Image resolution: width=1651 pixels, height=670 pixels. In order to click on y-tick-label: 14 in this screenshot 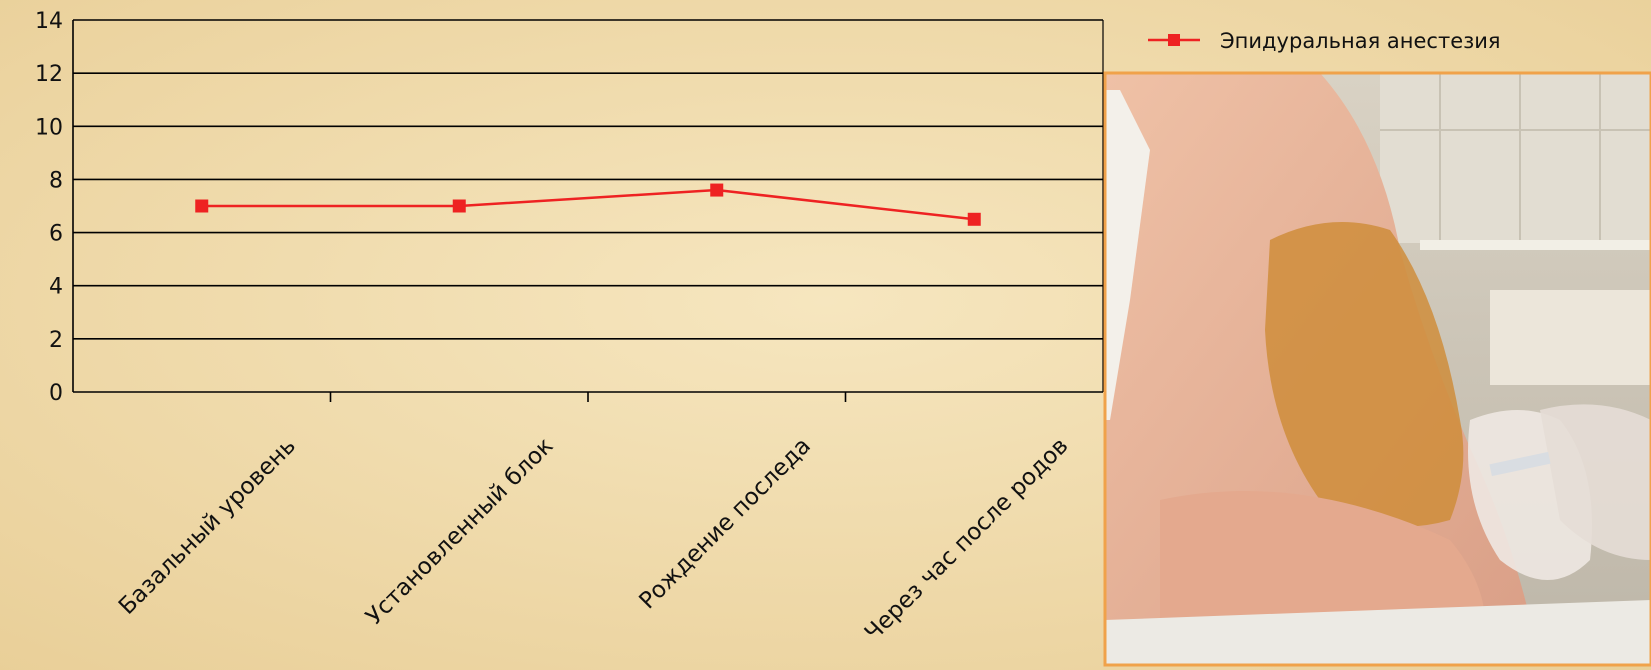, I will do `click(49, 21)`.